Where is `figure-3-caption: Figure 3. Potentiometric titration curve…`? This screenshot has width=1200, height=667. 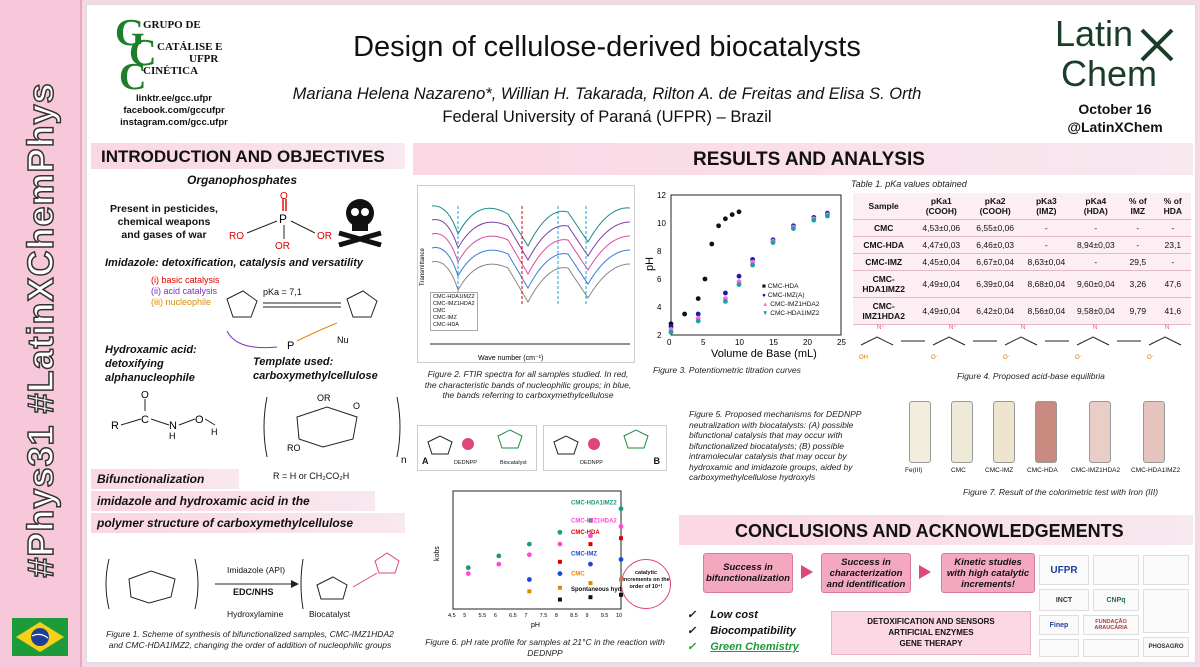 figure-3-caption: Figure 3. Potentiometric titration curve… is located at coordinates (727, 370).